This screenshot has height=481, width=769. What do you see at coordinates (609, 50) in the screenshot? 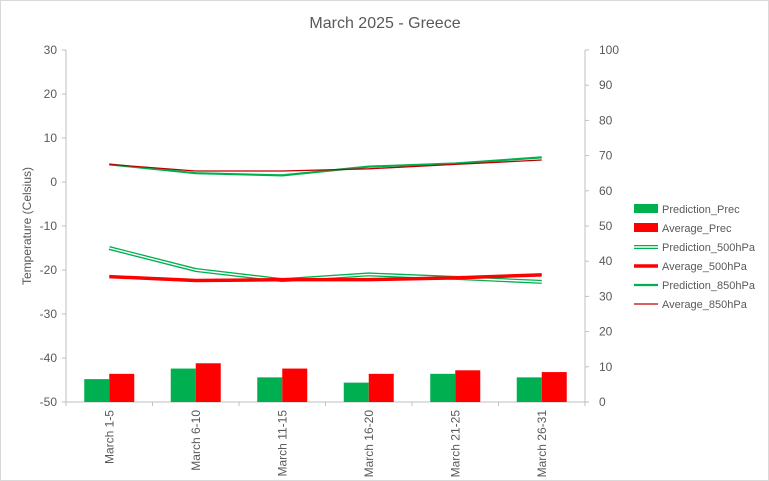
I see `y2-tick-label: 100` at bounding box center [609, 50].